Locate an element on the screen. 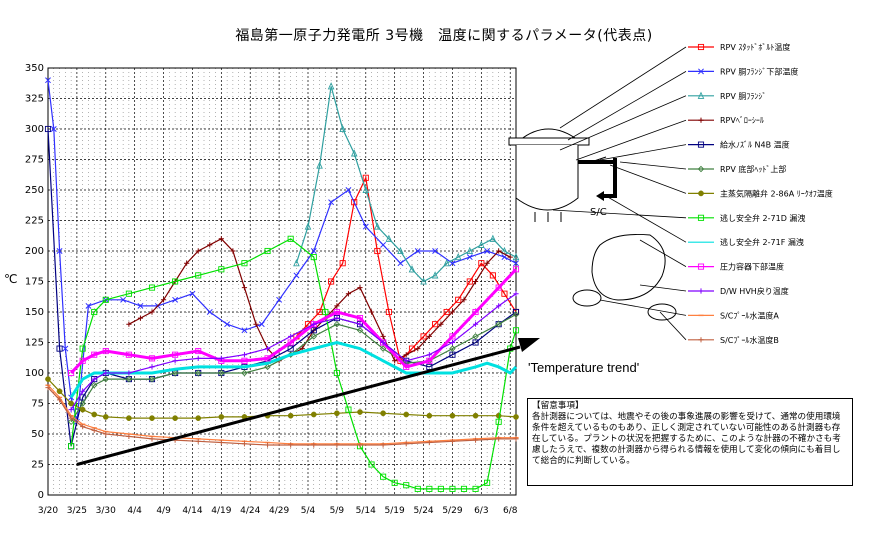 This screenshot has height=554, width=888. x-tick-label: 5/14 is located at coordinates (366, 511).